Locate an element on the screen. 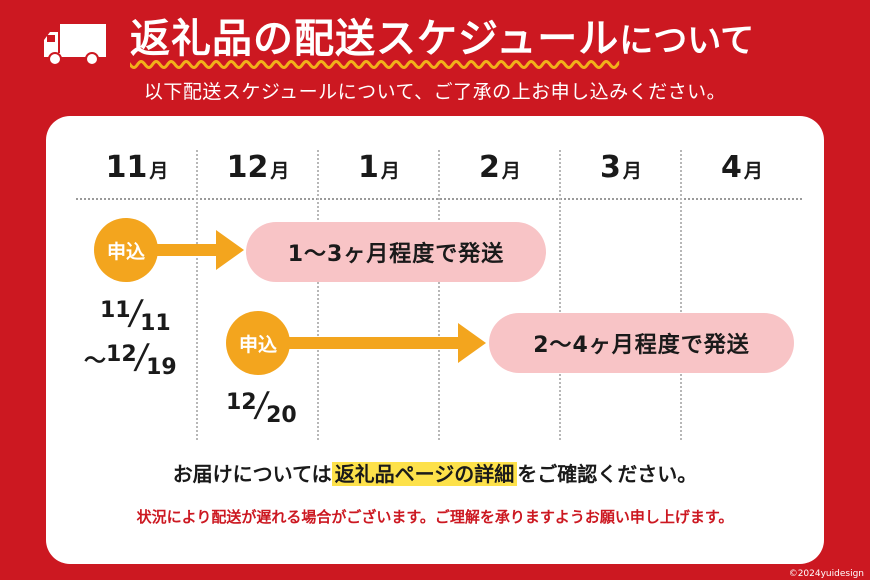 Image resolution: width=870 pixels, height=580 pixels. delivery-notice: お届けについては 返礼品ページの詳細 をご確認ください。 is located at coordinates (435, 474).